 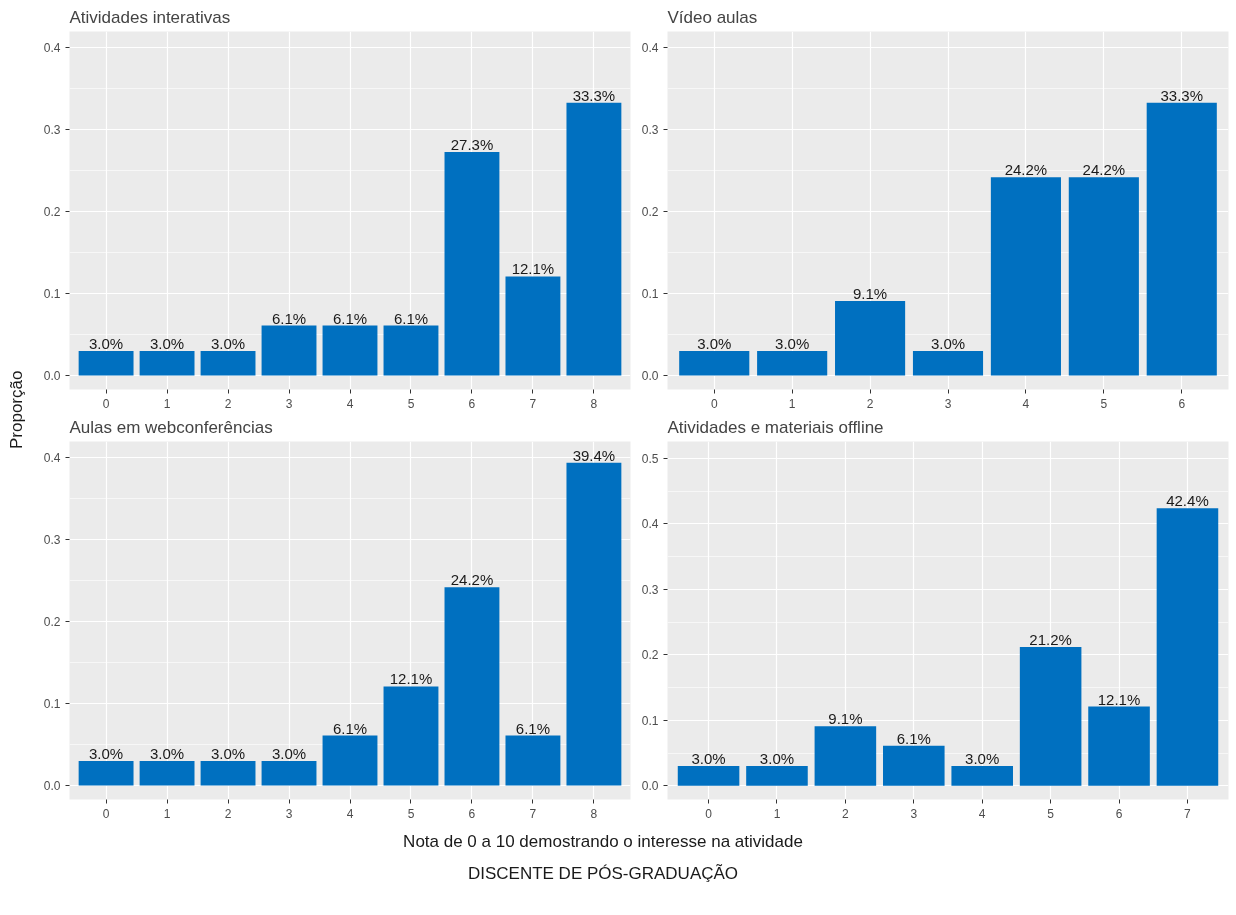 What do you see at coordinates (650, 459) in the screenshot?
I see `text: 0.5` at bounding box center [650, 459].